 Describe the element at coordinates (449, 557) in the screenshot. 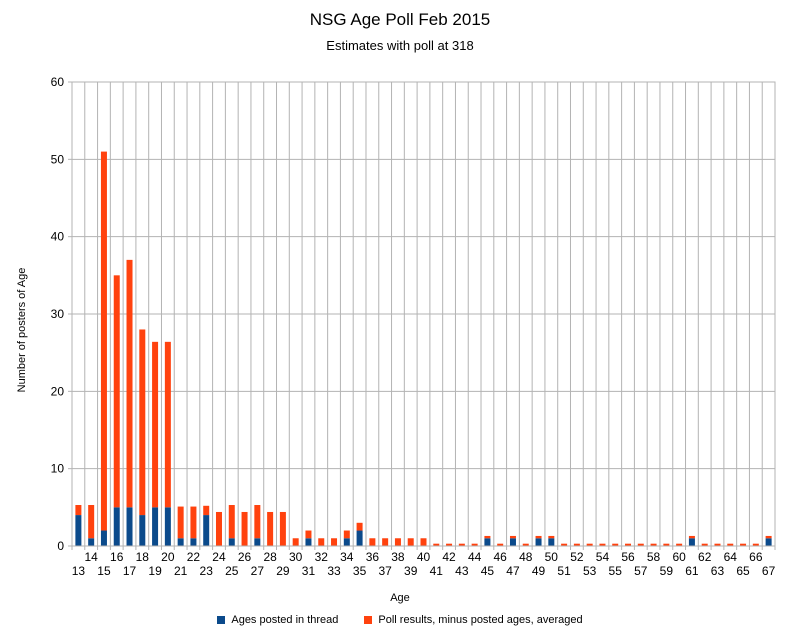

I see `x-tick-label: 42` at that location.